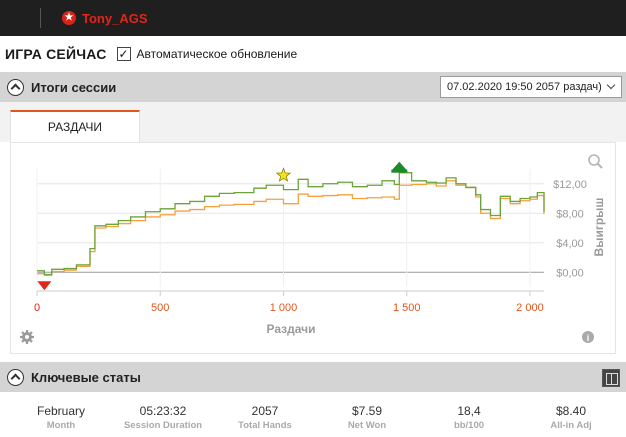  Describe the element at coordinates (313, 54) in the screenshot. I see `page-header: ИГРА СЕЙЧАС ✓ Автоматическое обновление` at that location.